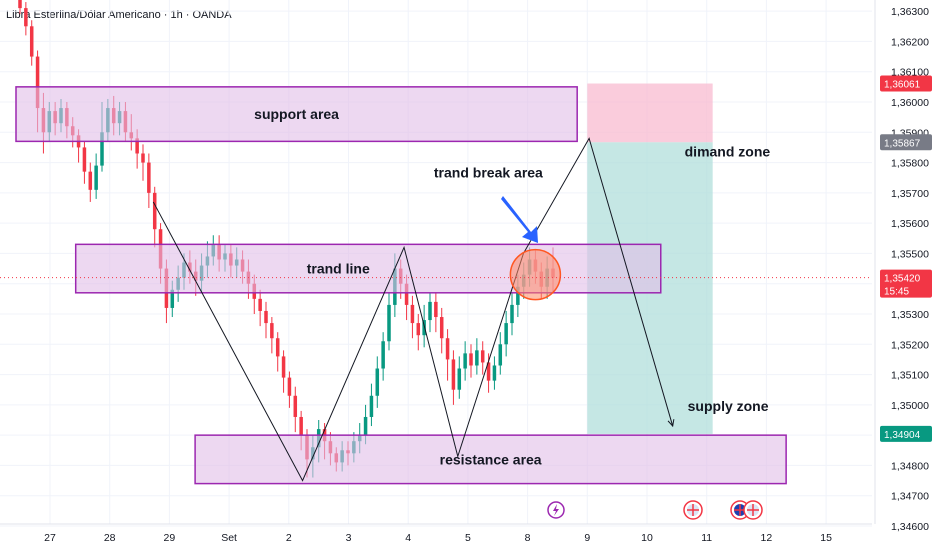 Image resolution: width=932 pixels, height=550 pixels. Describe the element at coordinates (910, 466) in the screenshot. I see `price-tick-label: 1,34800` at that location.